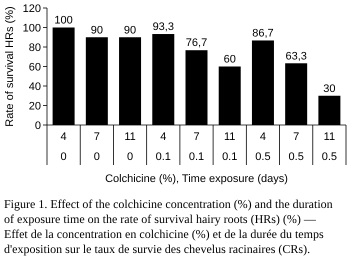  What do you see at coordinates (31, 28) in the screenshot?
I see `y-tick-label: 100` at bounding box center [31, 28].